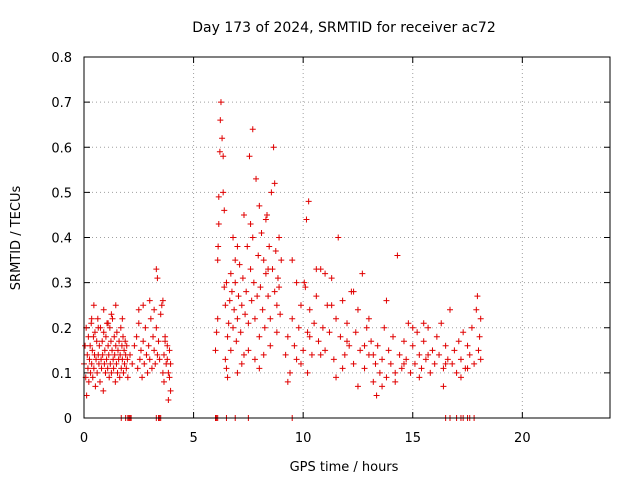 This screenshot has height=480, width=640. Describe the element at coordinates (61, 58) in the screenshot. I see `y-tick-label: 0.8` at that location.